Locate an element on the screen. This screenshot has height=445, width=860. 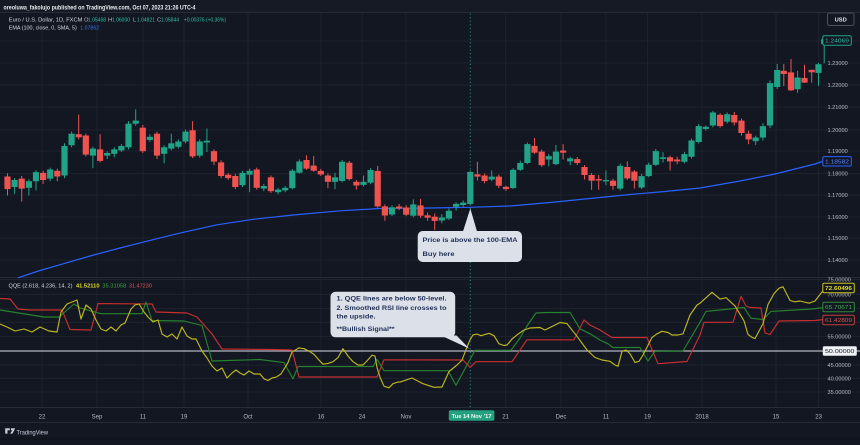
svg-text:2. Smoothed RSI line crosses t: 2. Smoothed RSI line crosses to is located at coordinates (392, 308).